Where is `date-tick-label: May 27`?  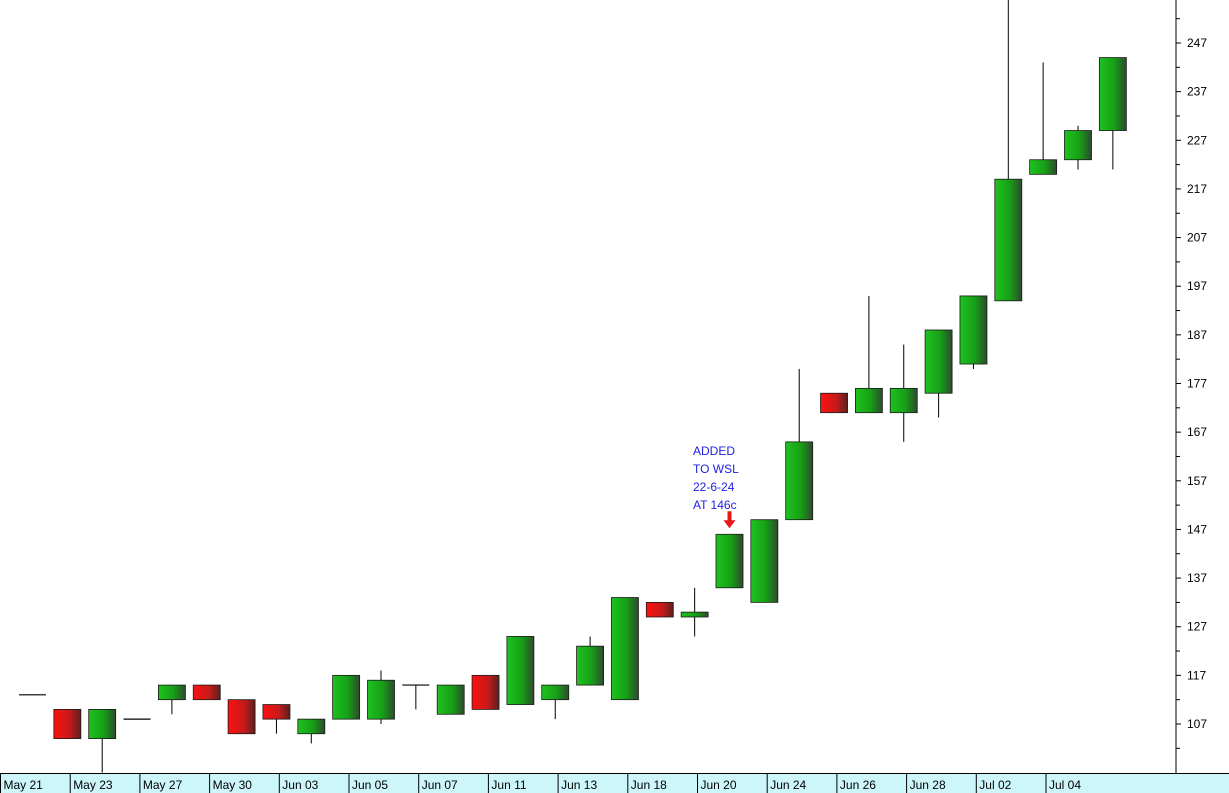 date-tick-label: May 27 is located at coordinates (163, 785).